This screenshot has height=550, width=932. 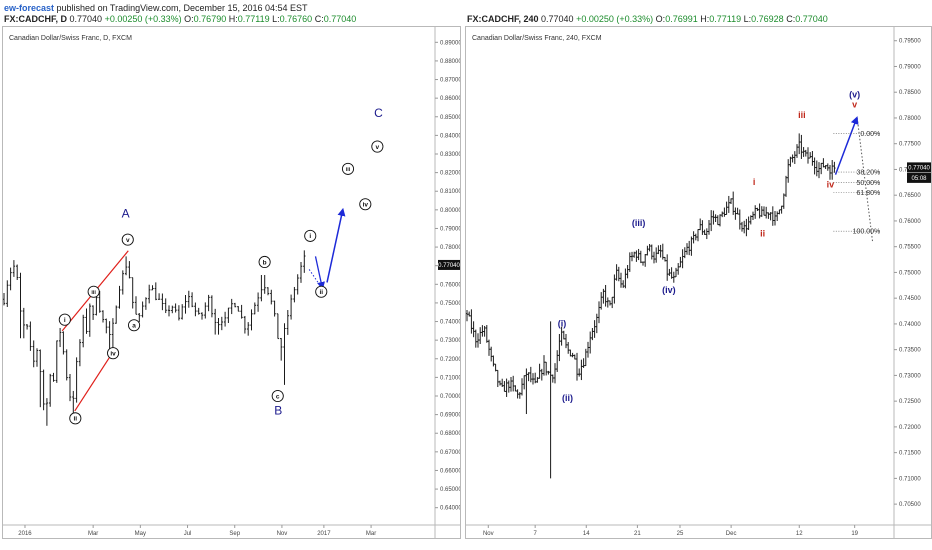 I want to click on countdown-box, so click(x=919, y=177).